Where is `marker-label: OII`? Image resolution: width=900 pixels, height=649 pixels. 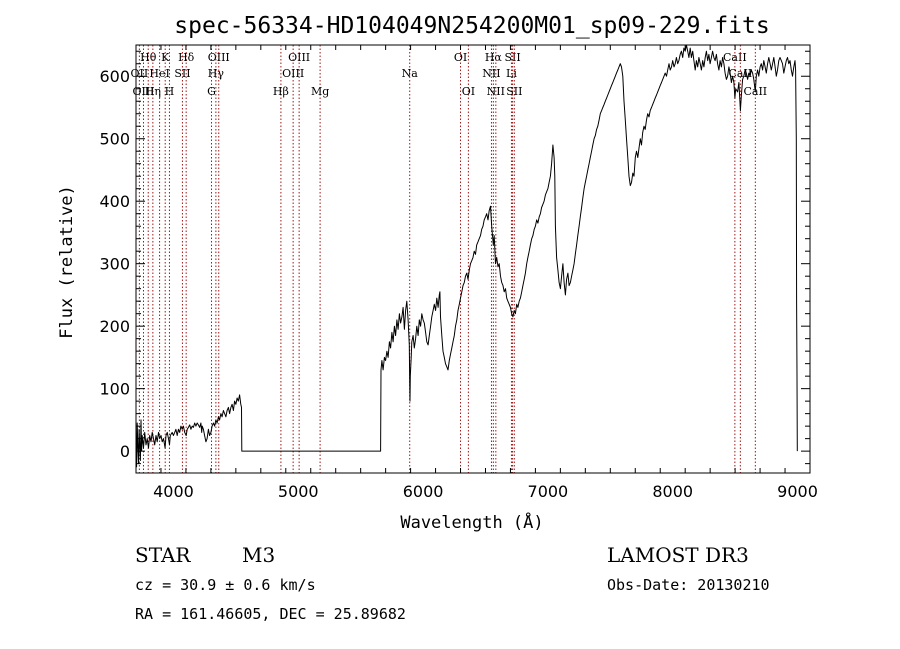 marker-label: OII is located at coordinates (140, 73).